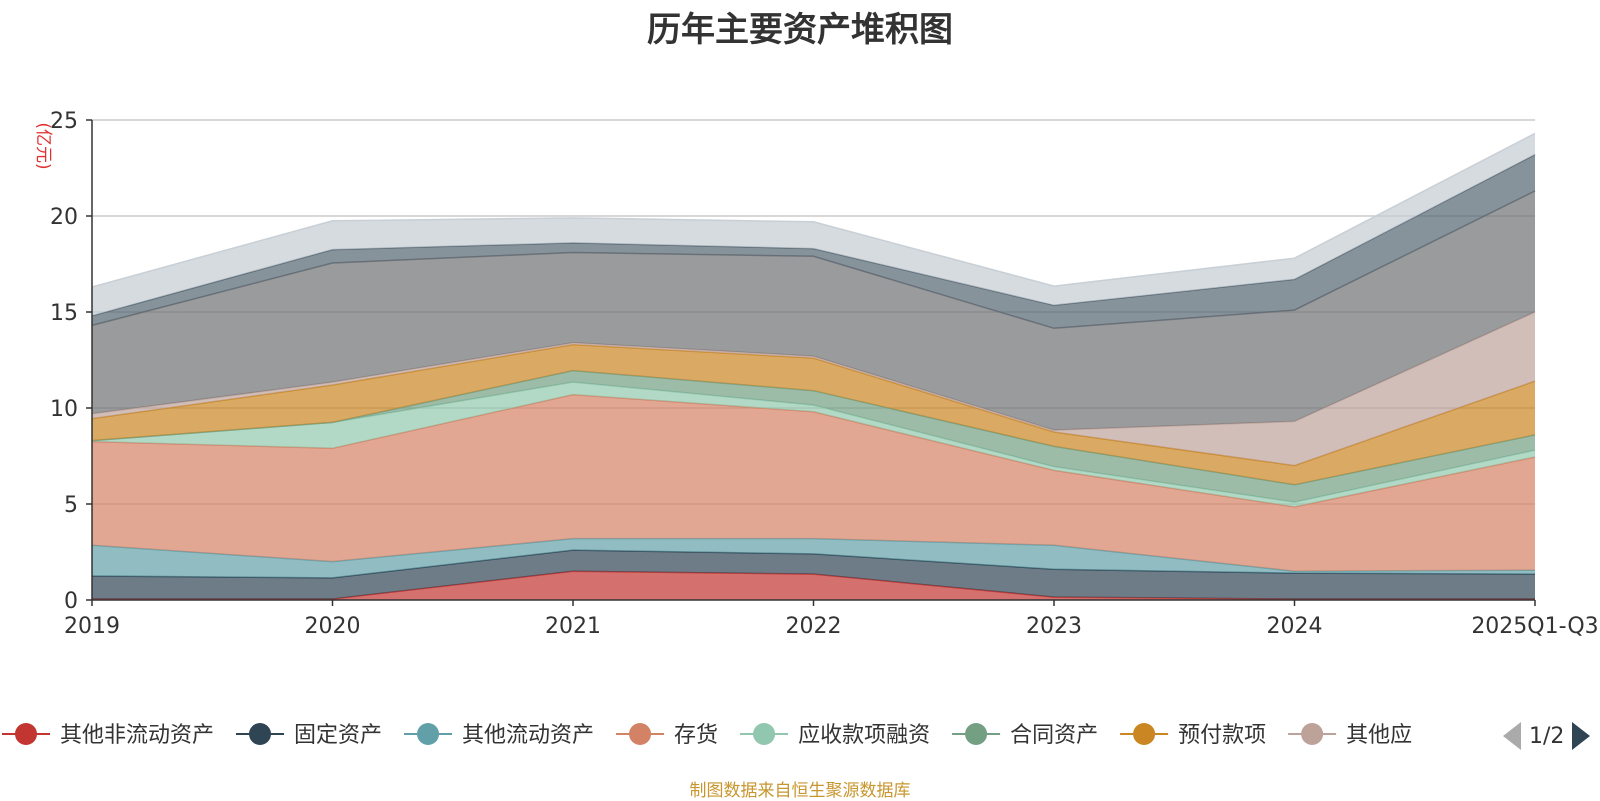  I want to click on y-tick-label: 5, so click(71, 505).